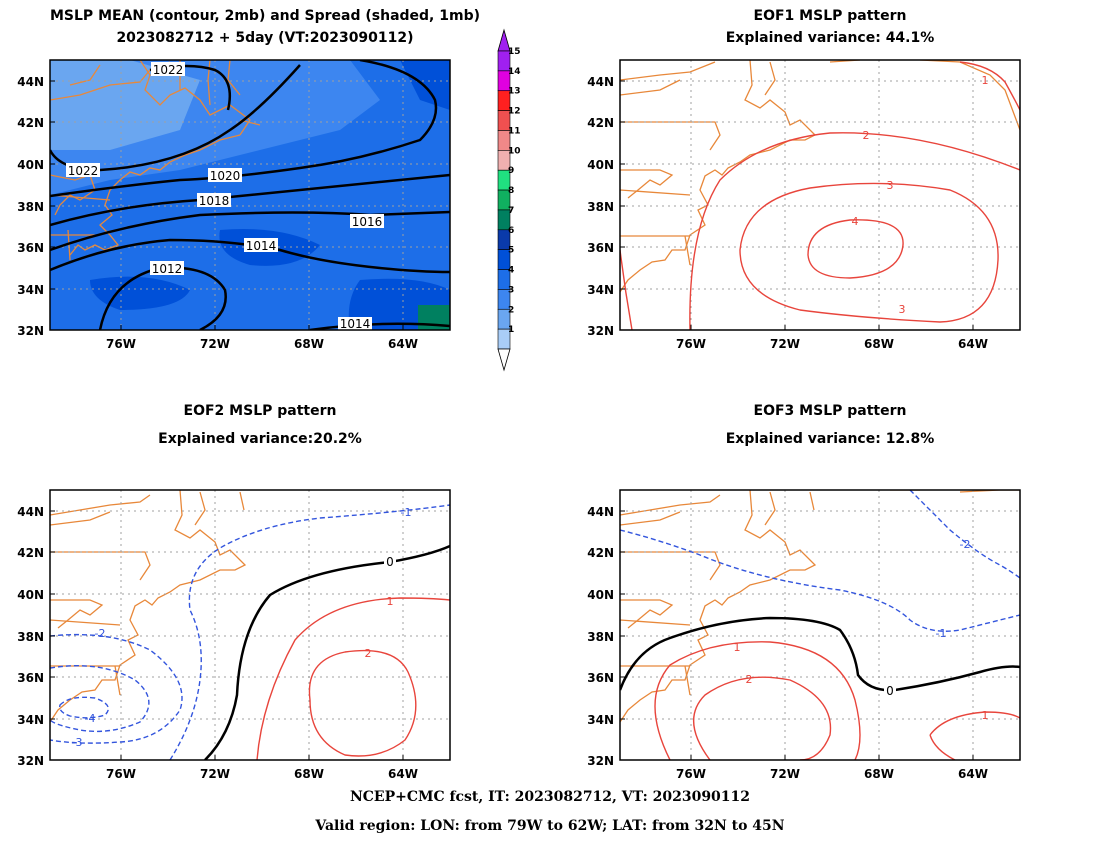 Image resolution: width=1100 pixels, height=850 pixels. What do you see at coordinates (100, 633) in the screenshot?
I see `eof2-label: -2` at bounding box center [100, 633].